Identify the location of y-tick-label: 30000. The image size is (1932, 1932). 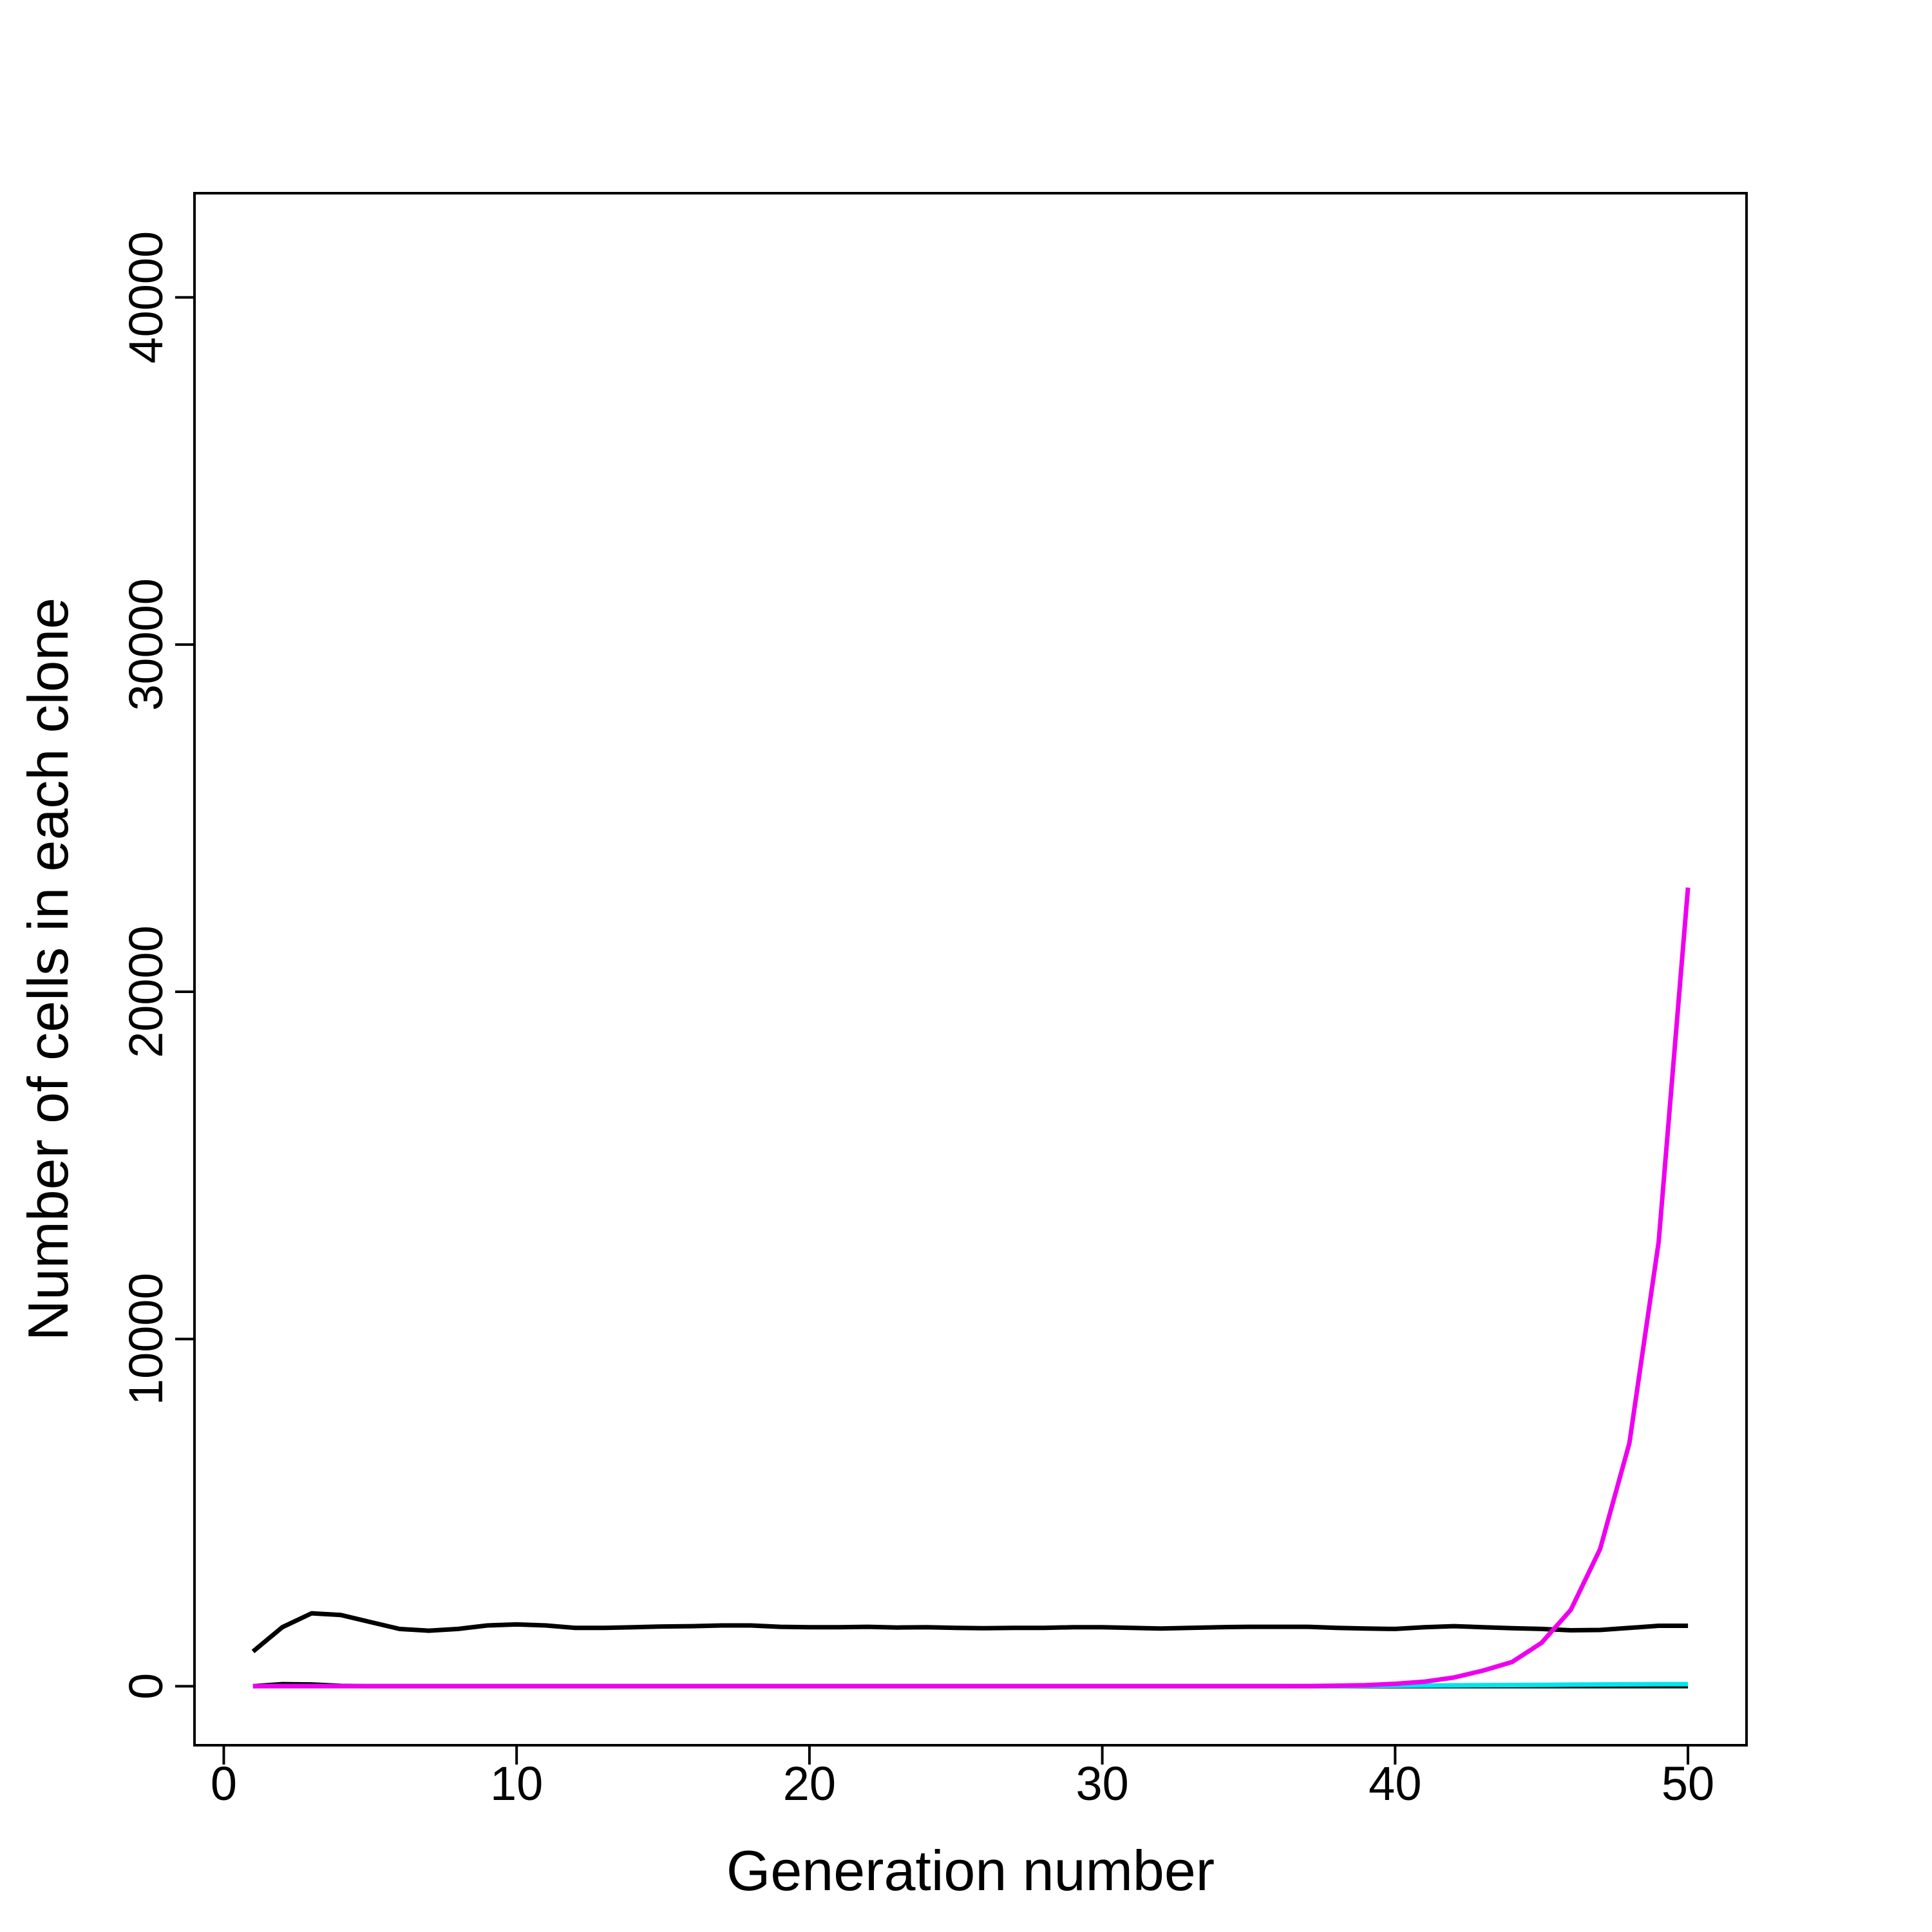
(146, 644).